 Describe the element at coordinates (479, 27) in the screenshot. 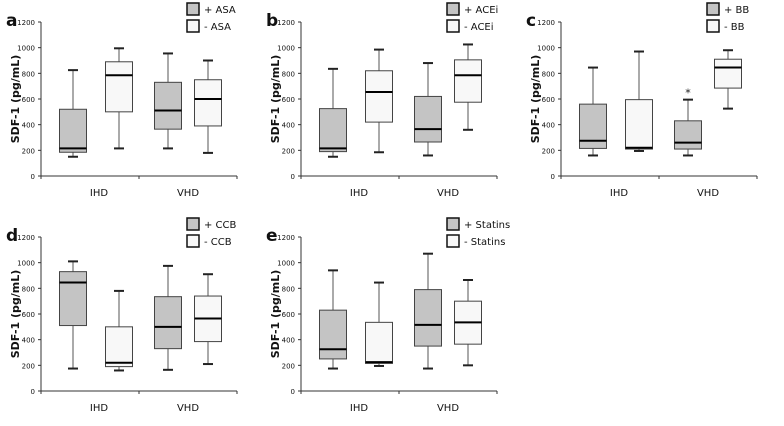

I see `legend-label: - ACEi` at that location.